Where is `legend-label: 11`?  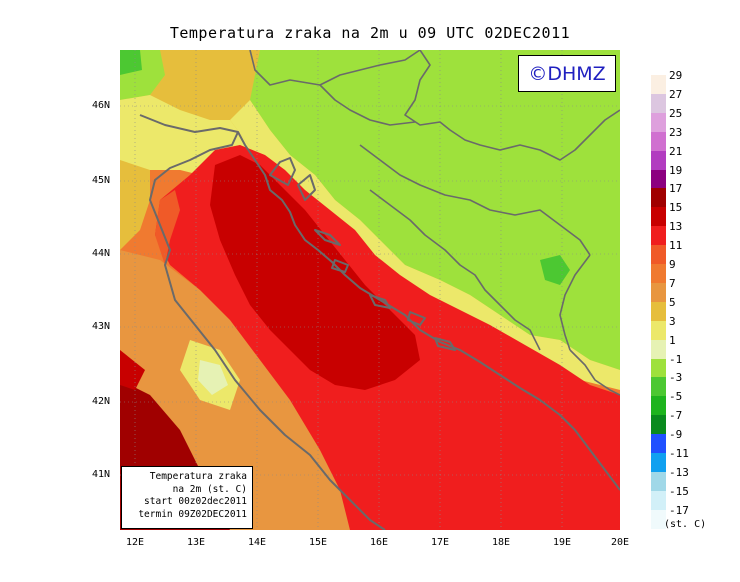
legend-label: 11 is located at coordinates (676, 246).